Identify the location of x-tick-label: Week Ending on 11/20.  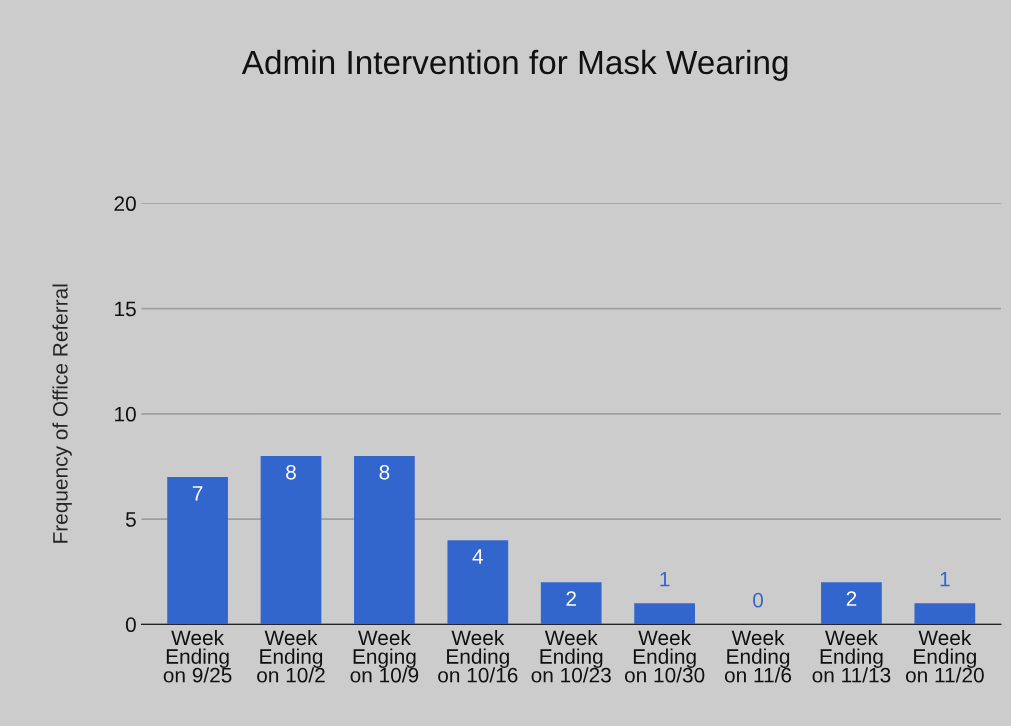
(944, 656).